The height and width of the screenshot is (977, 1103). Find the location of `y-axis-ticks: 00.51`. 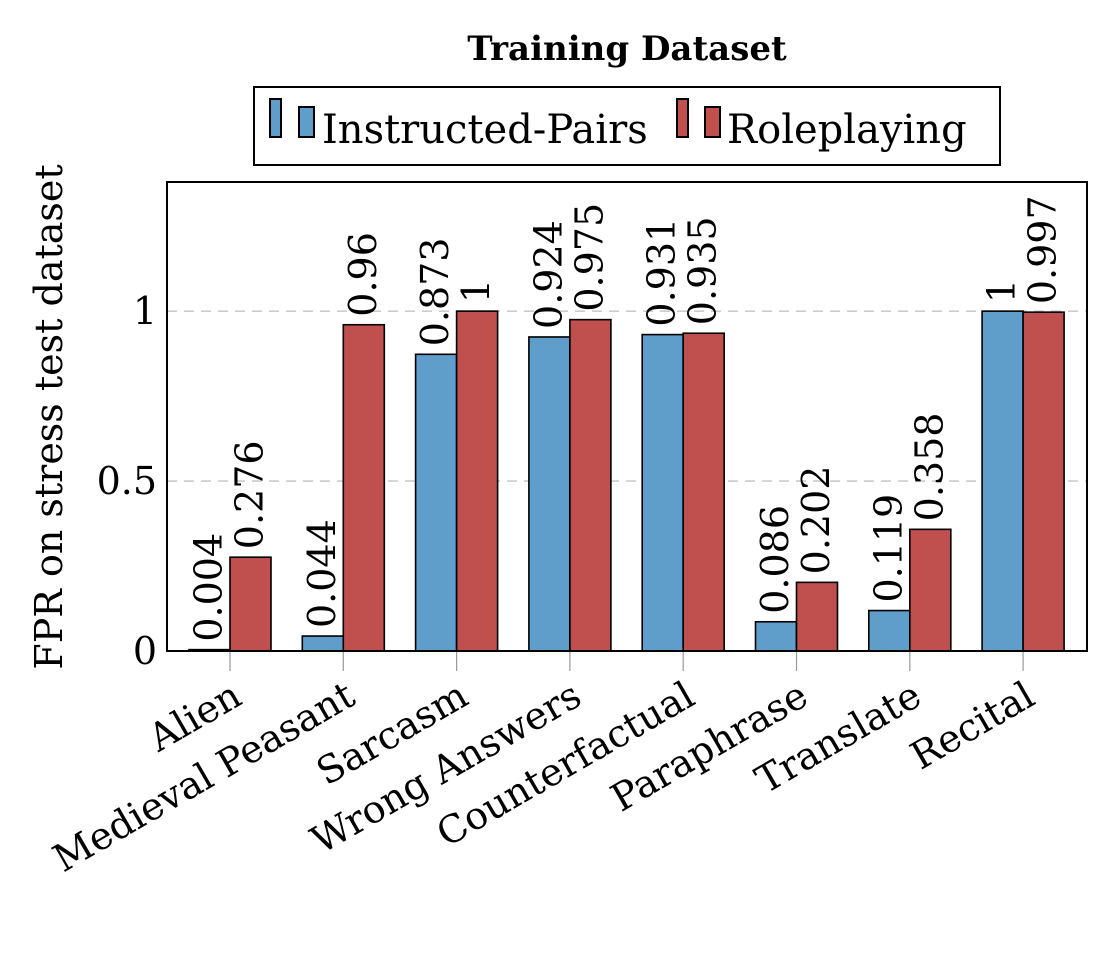

y-axis-ticks: 00.51 is located at coordinates (127, 481).